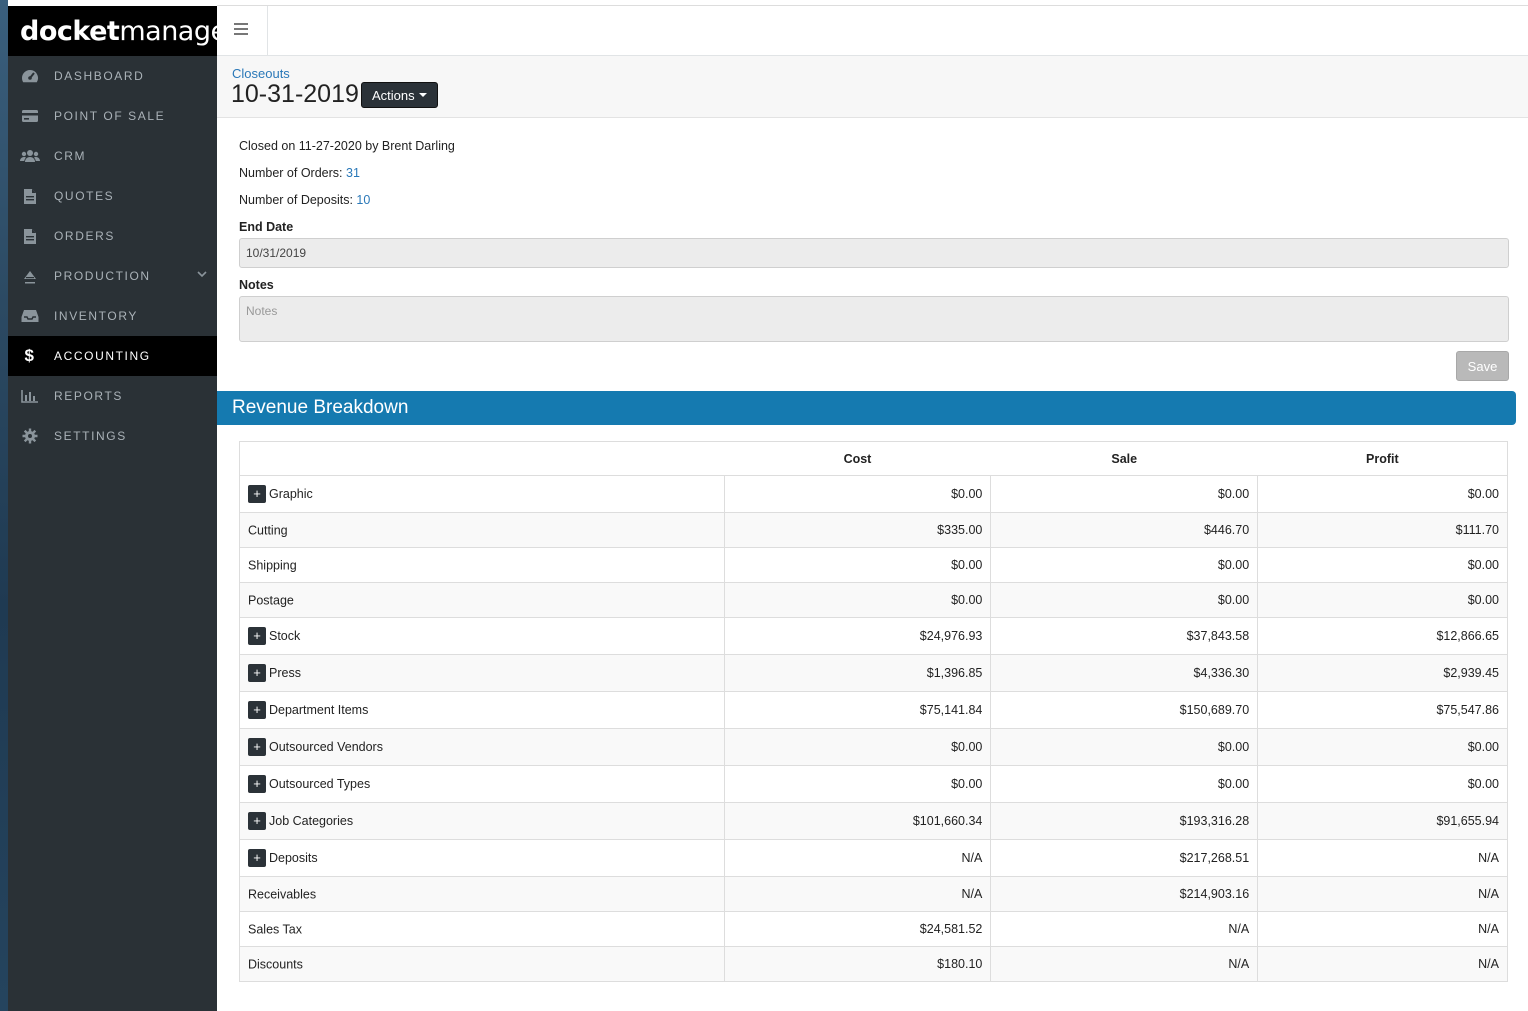 This screenshot has width=1528, height=1011. I want to click on row-name-cell: + Outsourced Vendors, so click(482, 747).